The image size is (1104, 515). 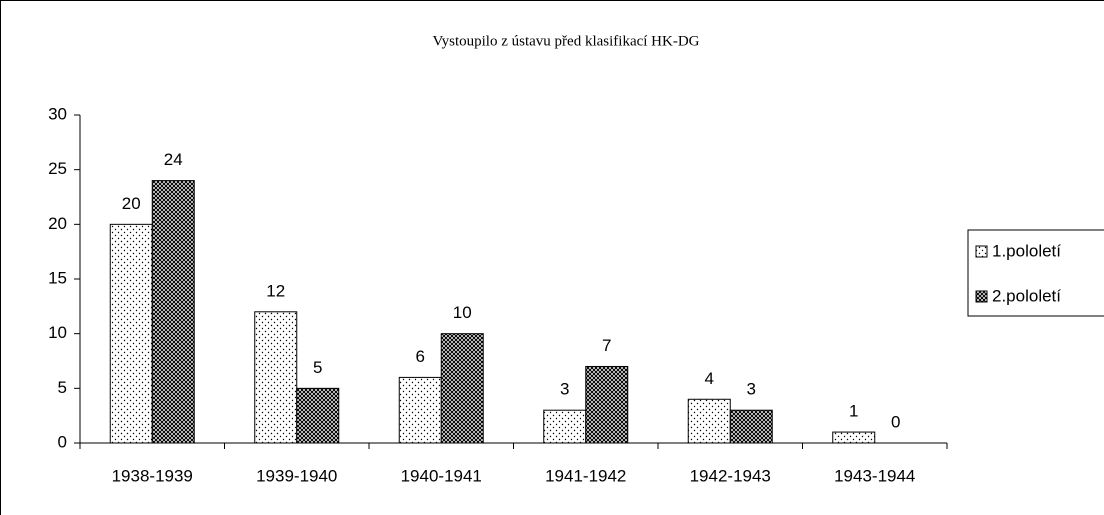 I want to click on x-tick-label: 1942-1943, so click(x=730, y=475).